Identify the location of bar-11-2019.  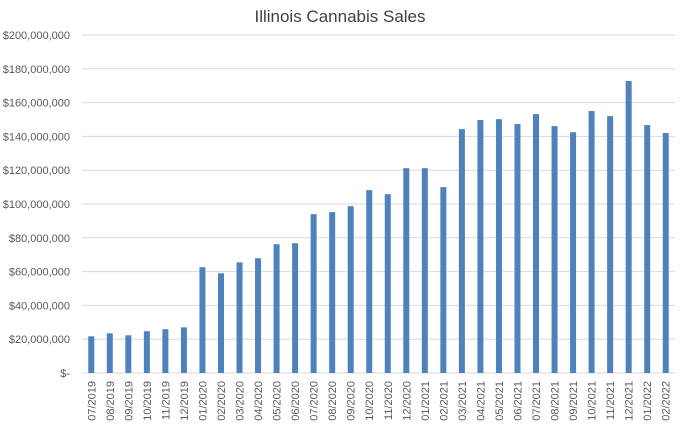
(165, 351).